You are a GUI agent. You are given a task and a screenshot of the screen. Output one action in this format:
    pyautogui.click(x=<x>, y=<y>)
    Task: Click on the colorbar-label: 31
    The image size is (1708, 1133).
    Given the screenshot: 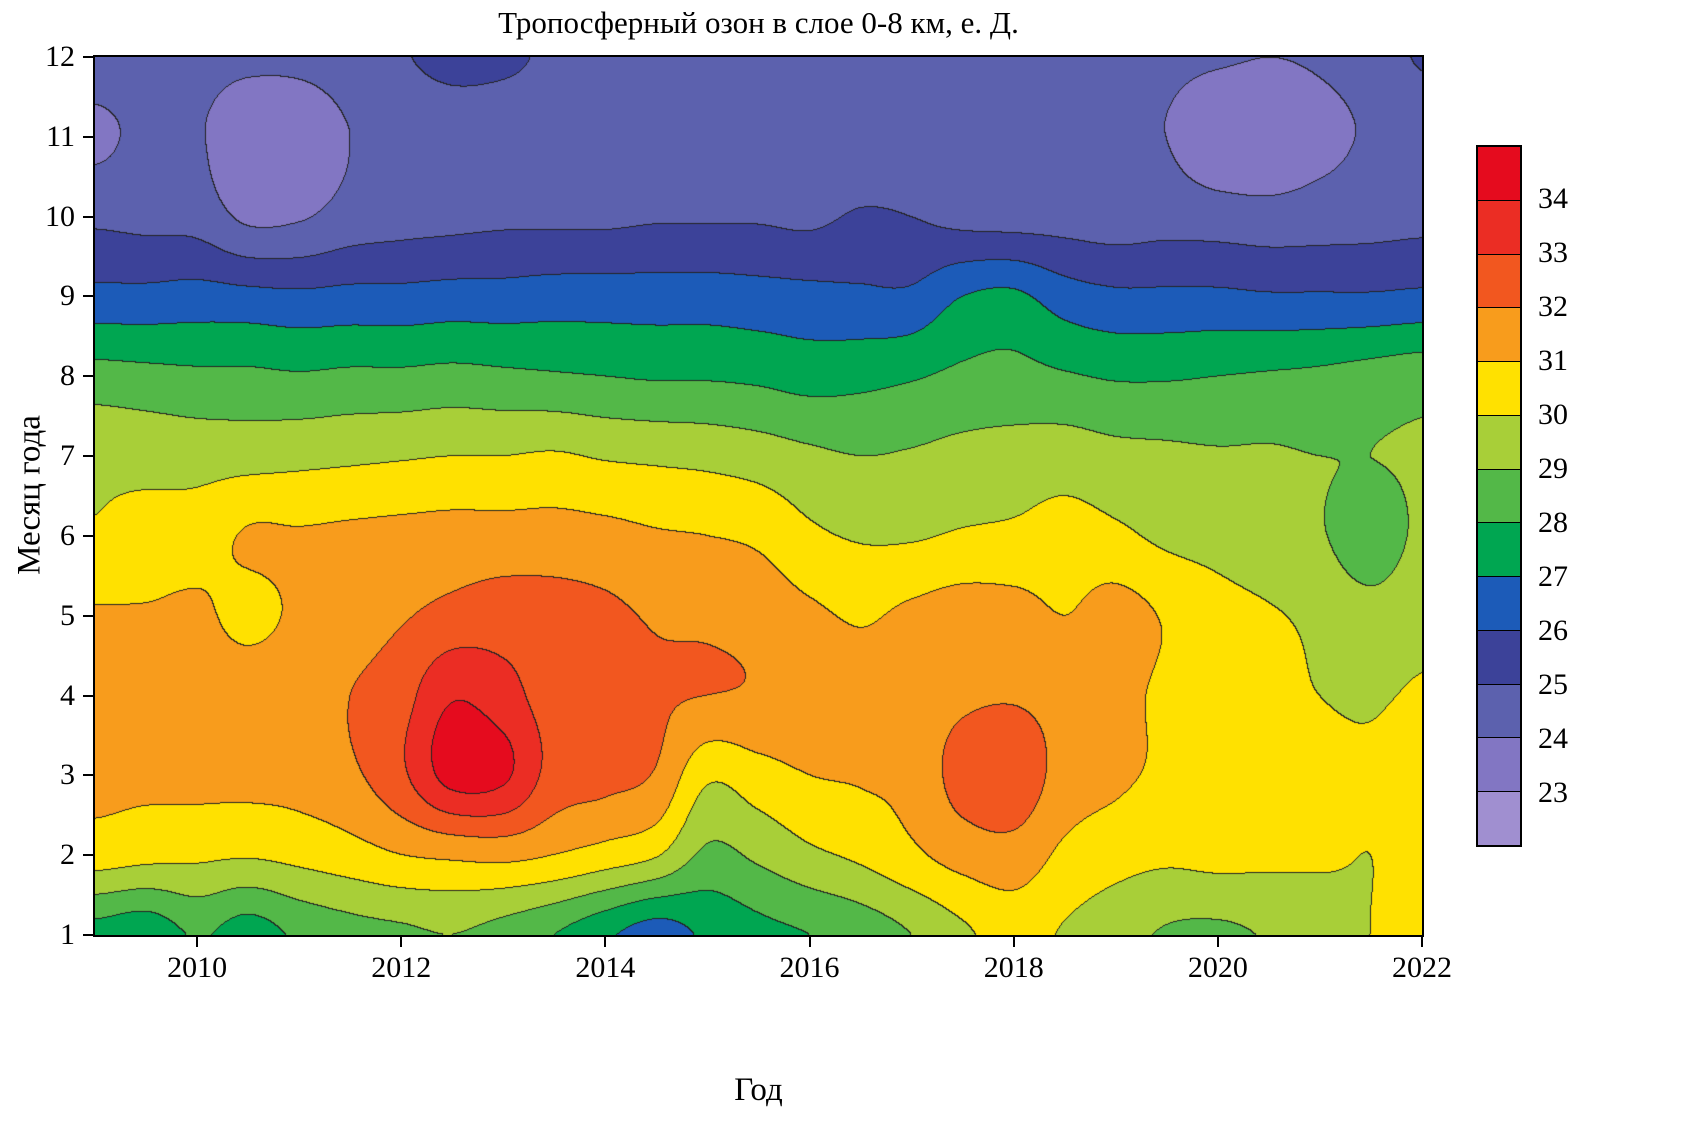 What is the action you would take?
    pyautogui.click(x=1553, y=360)
    